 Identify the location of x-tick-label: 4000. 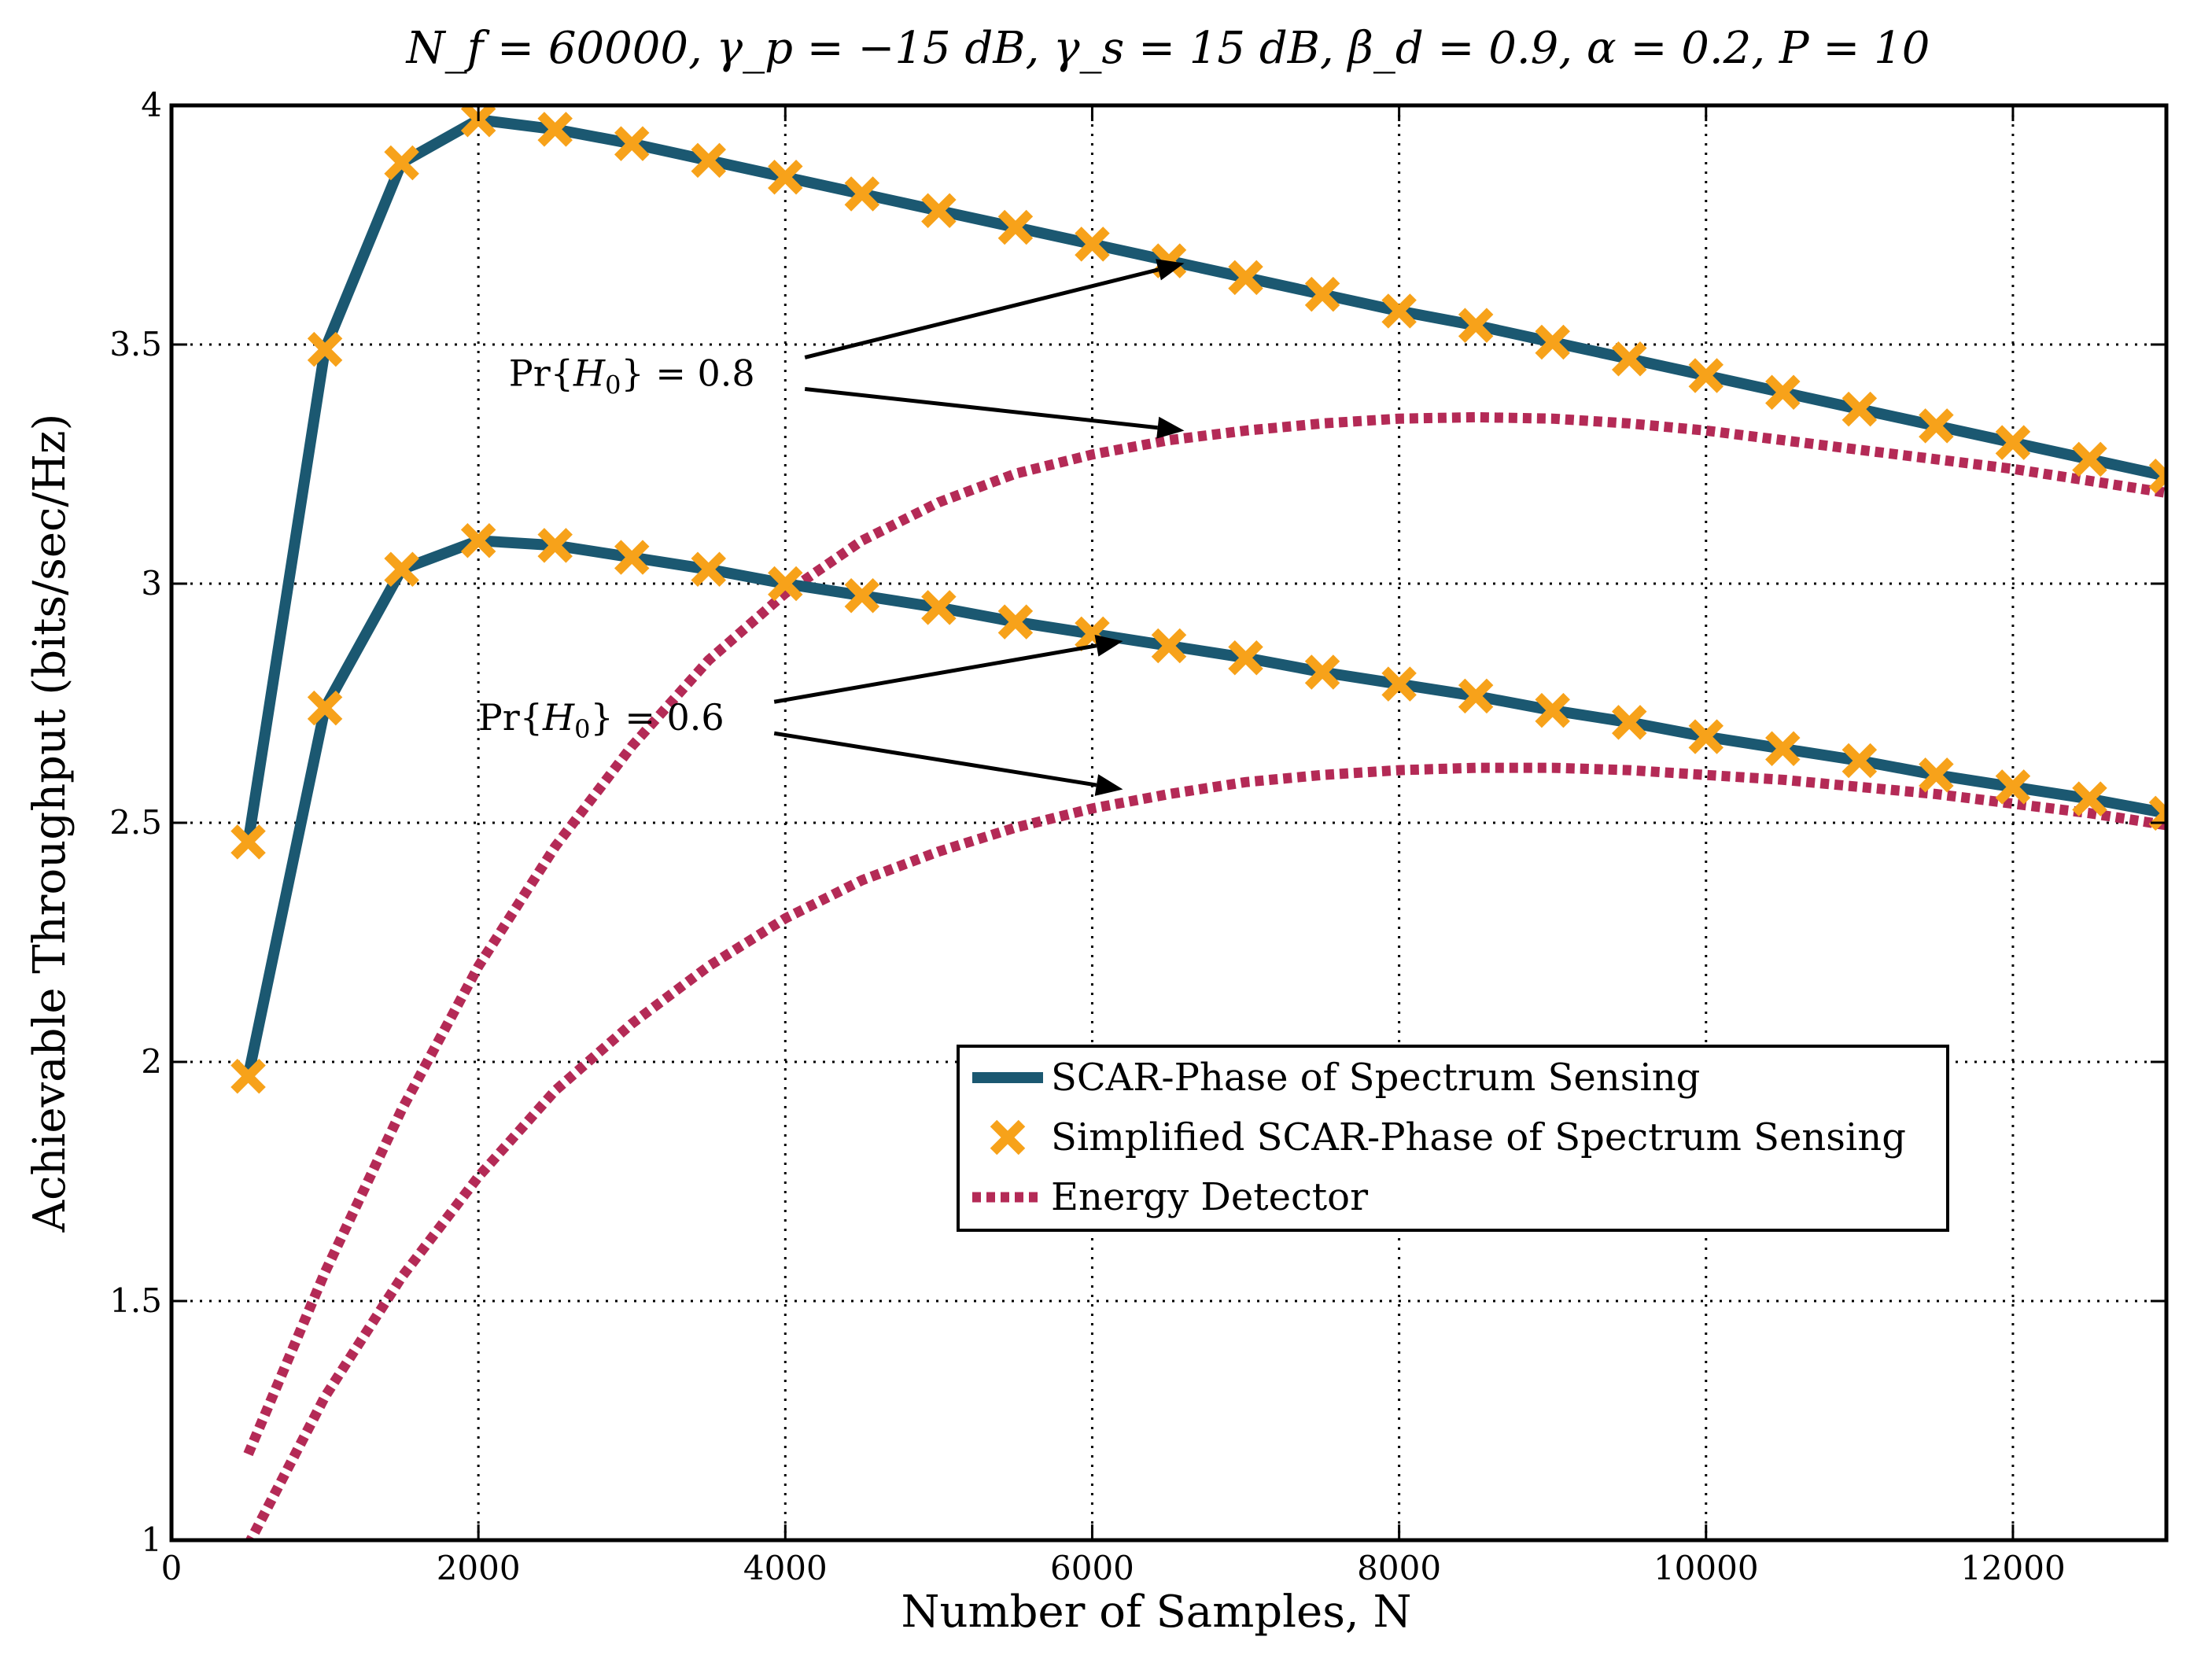
(785, 1568).